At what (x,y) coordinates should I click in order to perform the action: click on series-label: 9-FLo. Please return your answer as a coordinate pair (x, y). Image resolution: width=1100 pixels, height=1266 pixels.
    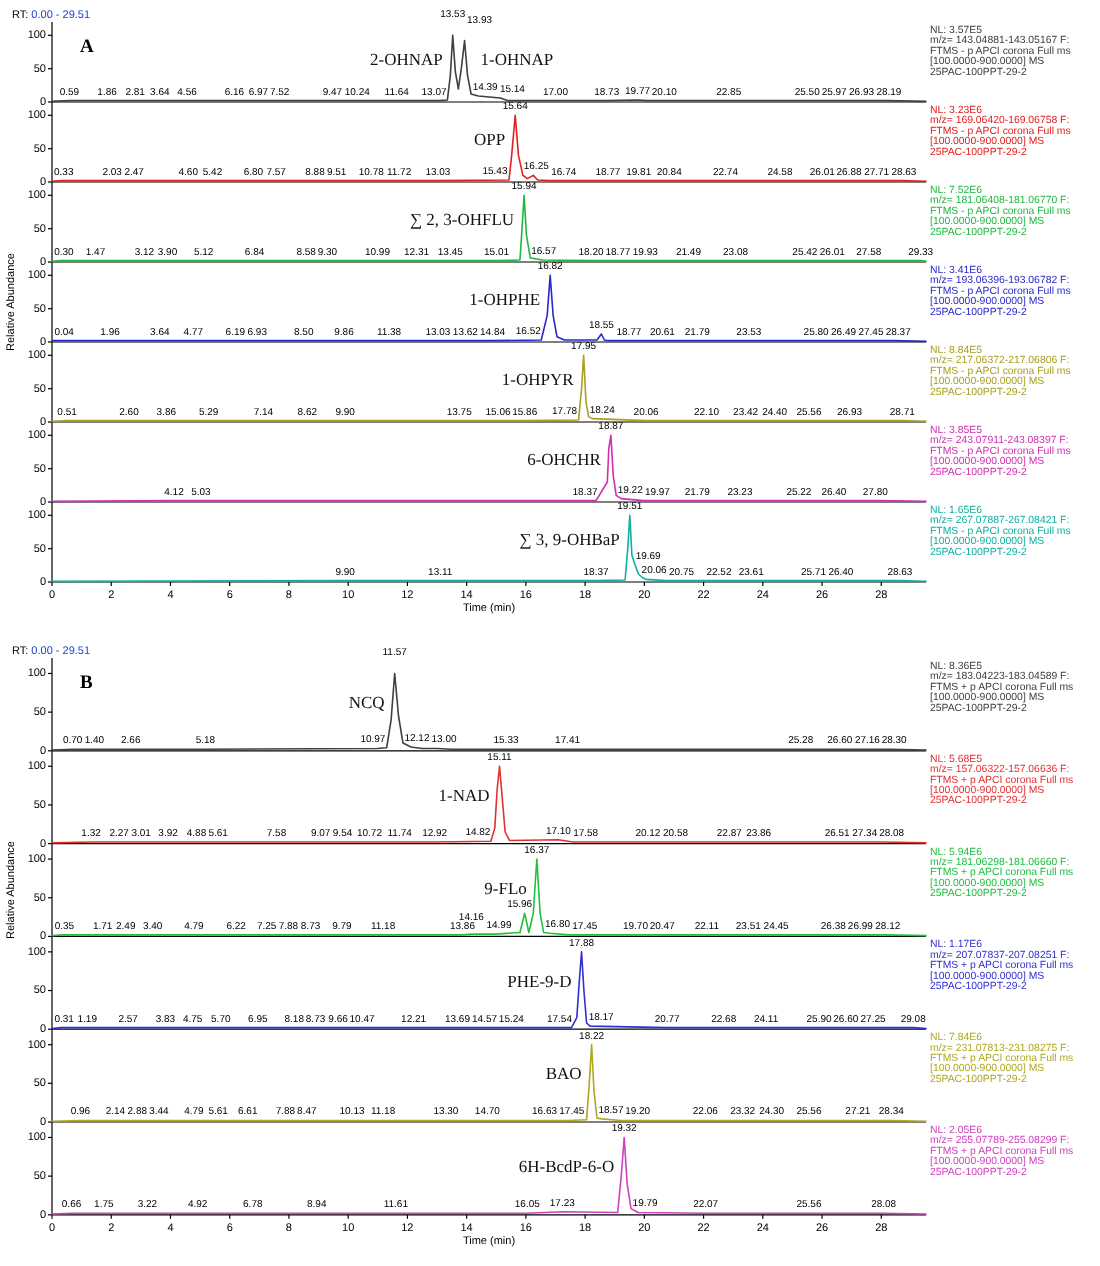
    Looking at the image, I should click on (505, 887).